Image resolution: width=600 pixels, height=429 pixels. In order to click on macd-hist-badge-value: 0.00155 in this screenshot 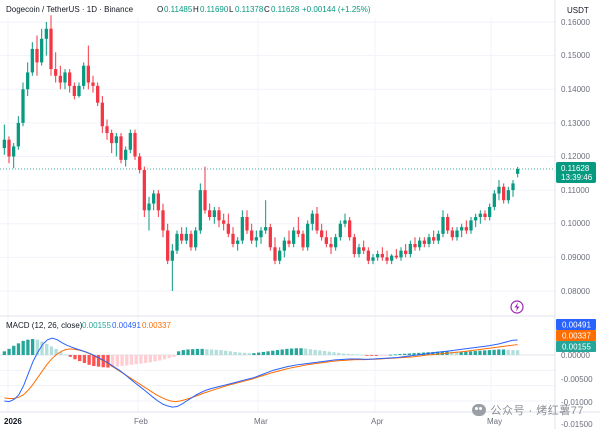, I will do `click(576, 347)`.